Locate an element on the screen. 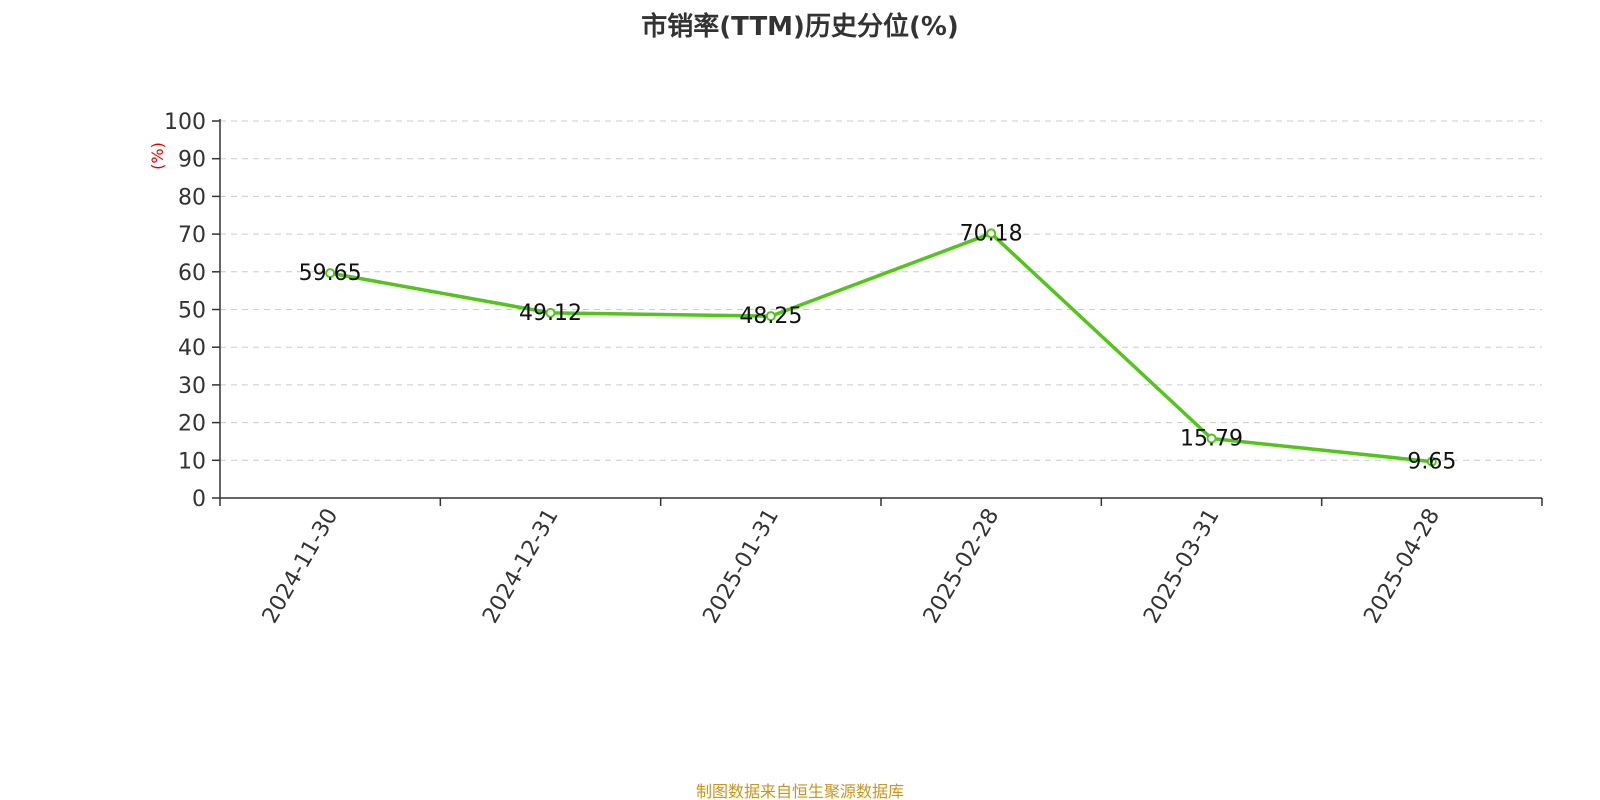  y-tick-label: 60 is located at coordinates (192, 273).